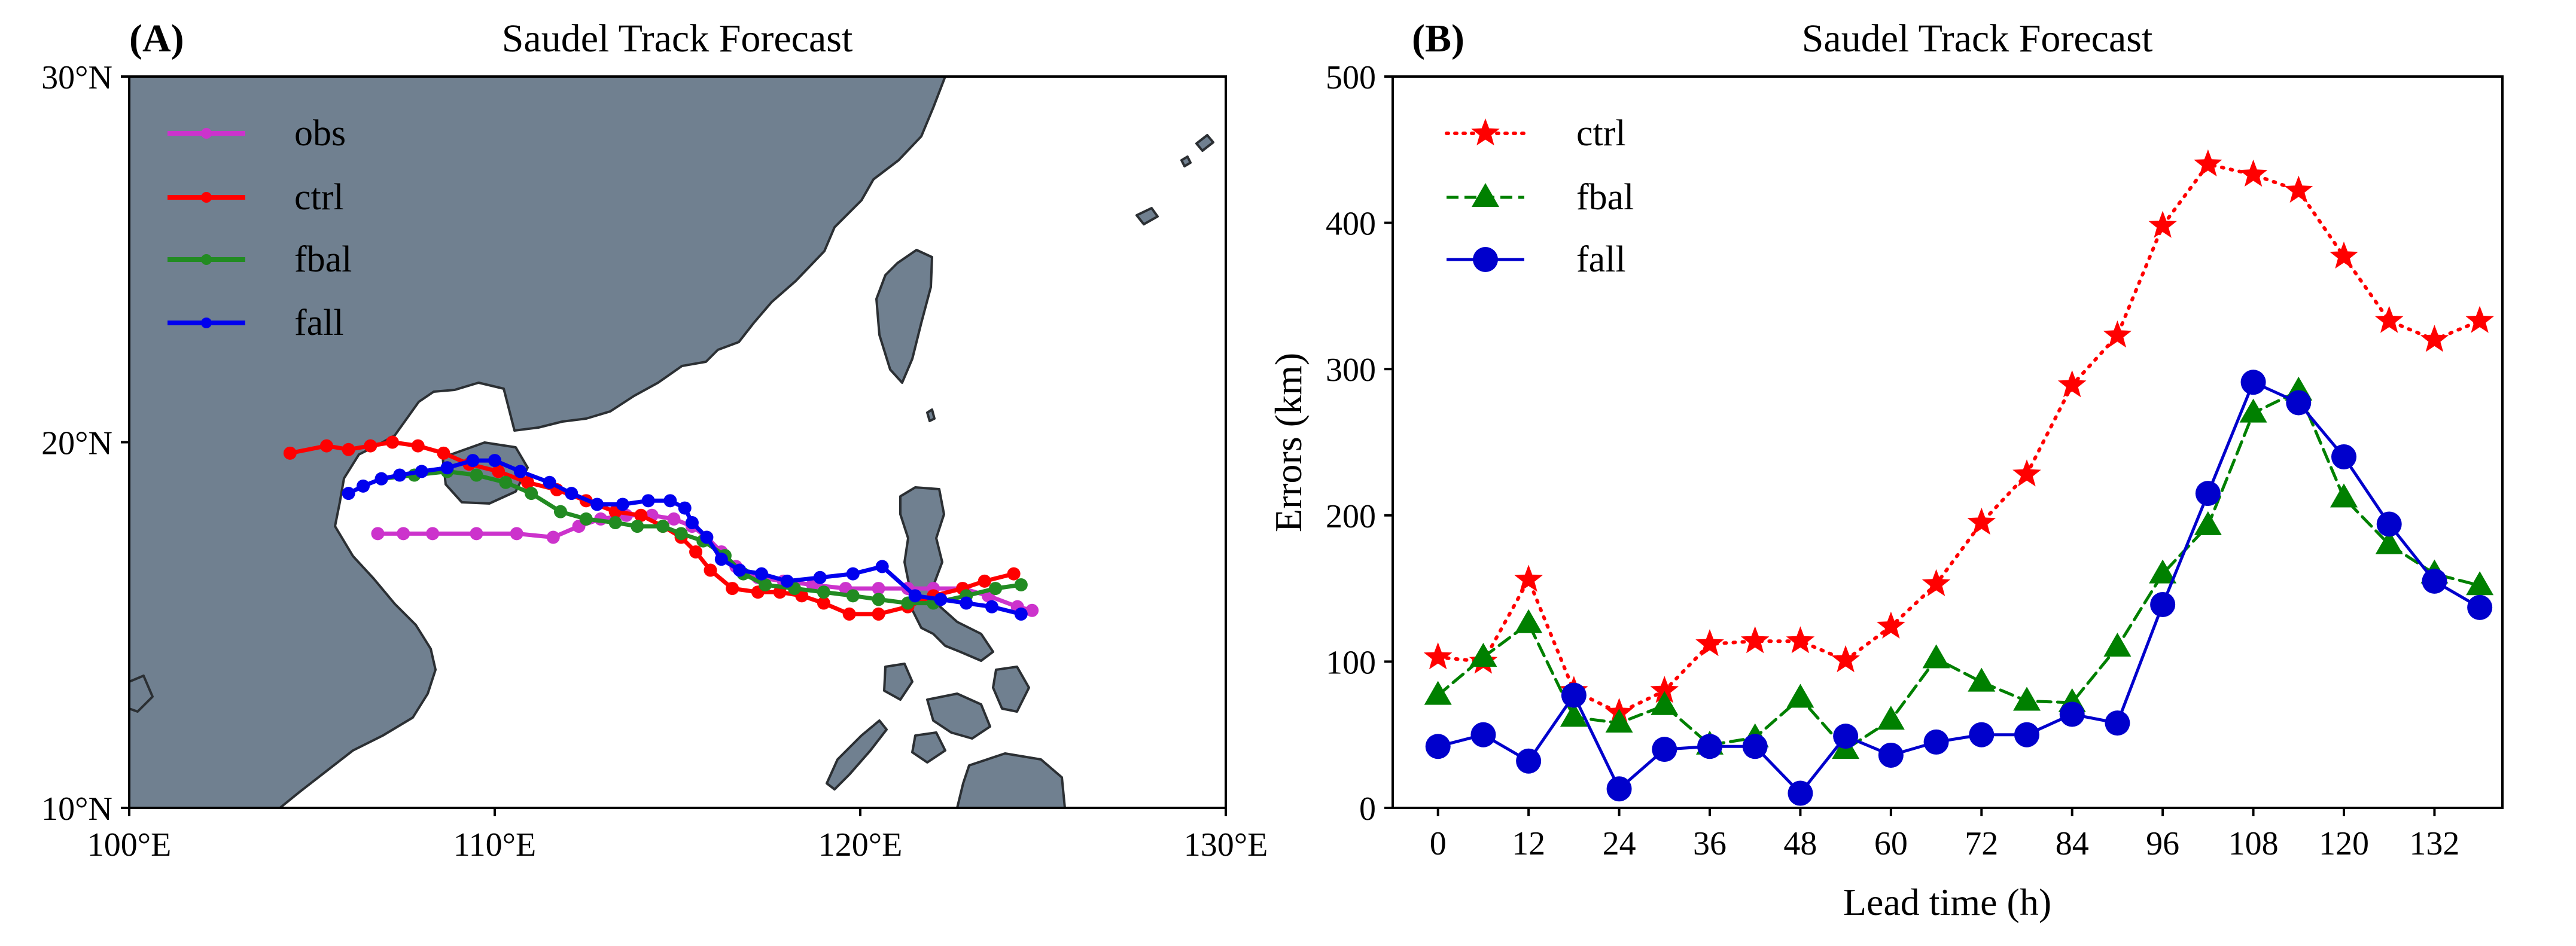 Image resolution: width=2576 pixels, height=946 pixels. I want to click on legend-b-ctrl: ctrl, so click(1535, 133).